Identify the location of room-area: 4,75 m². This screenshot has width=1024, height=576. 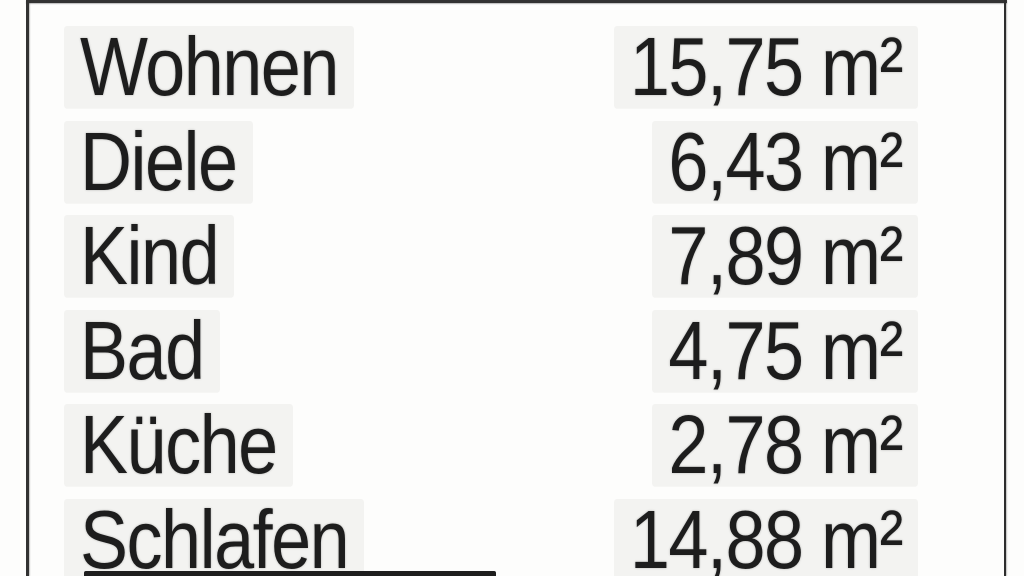
(785, 351).